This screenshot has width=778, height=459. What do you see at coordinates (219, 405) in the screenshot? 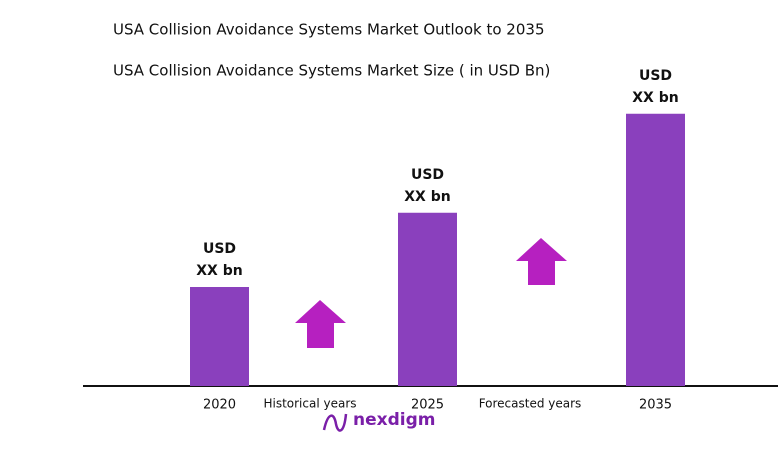
I see `x-tick-label: 2020` at bounding box center [219, 405].